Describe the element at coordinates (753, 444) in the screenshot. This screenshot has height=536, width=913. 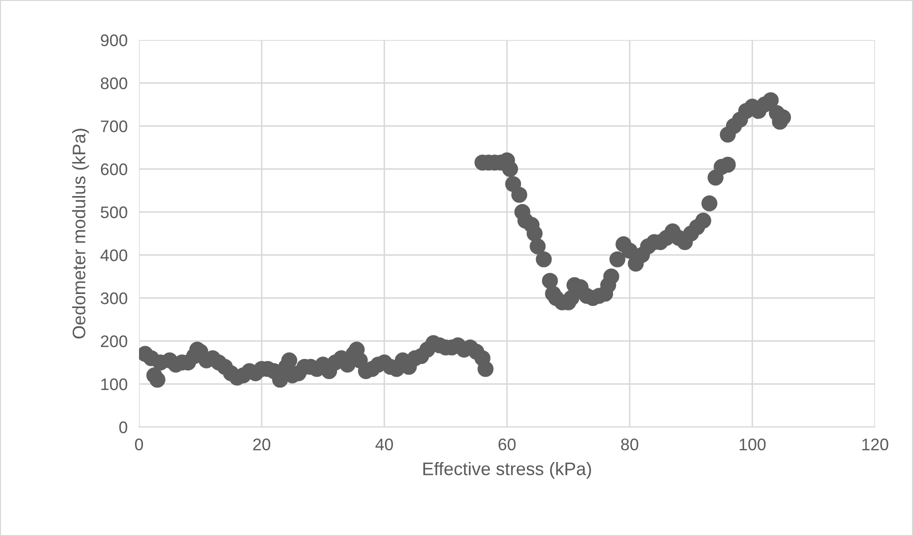
I see `x-tick-label: 100` at that location.